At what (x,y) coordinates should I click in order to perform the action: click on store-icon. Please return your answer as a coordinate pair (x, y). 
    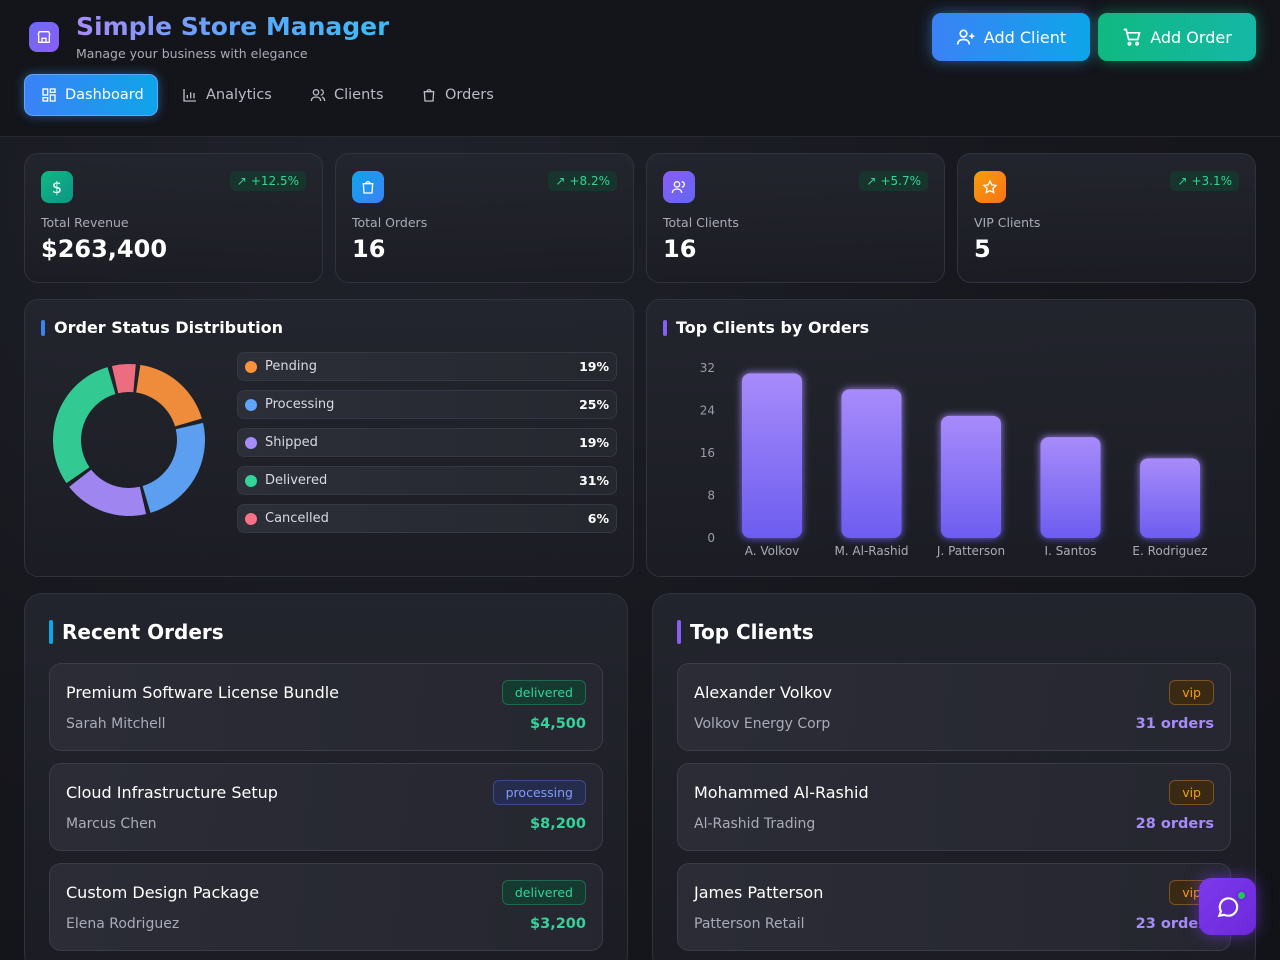
    Looking at the image, I should click on (44, 37).